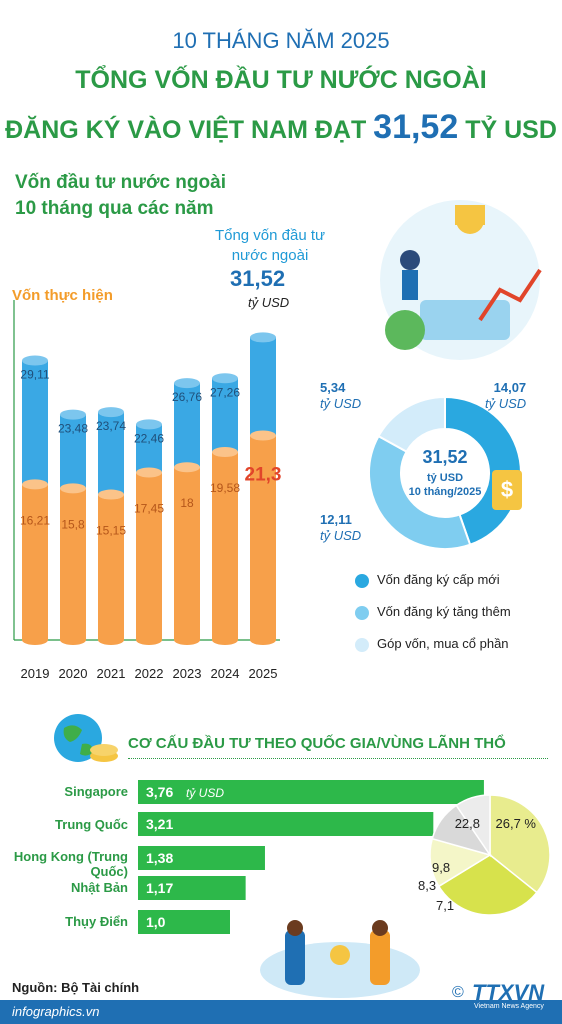 The width and height of the screenshot is (562, 1024). What do you see at coordinates (86, 738) in the screenshot?
I see `globe-icon` at bounding box center [86, 738].